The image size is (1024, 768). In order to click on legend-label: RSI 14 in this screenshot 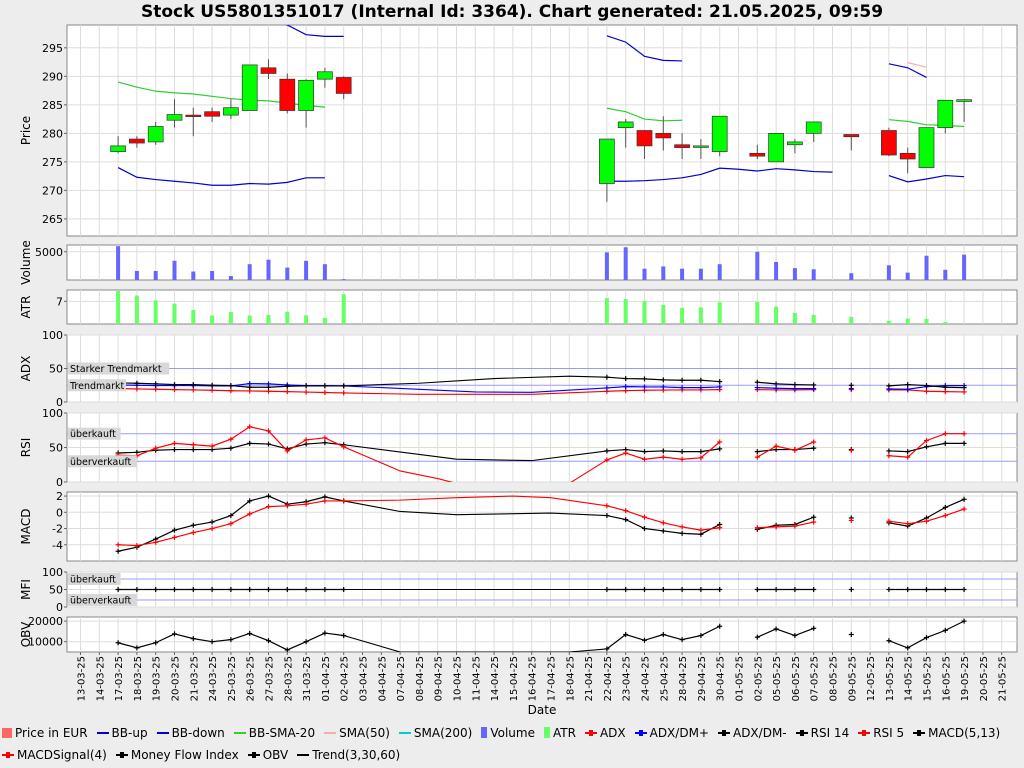, I will do `click(830, 733)`.